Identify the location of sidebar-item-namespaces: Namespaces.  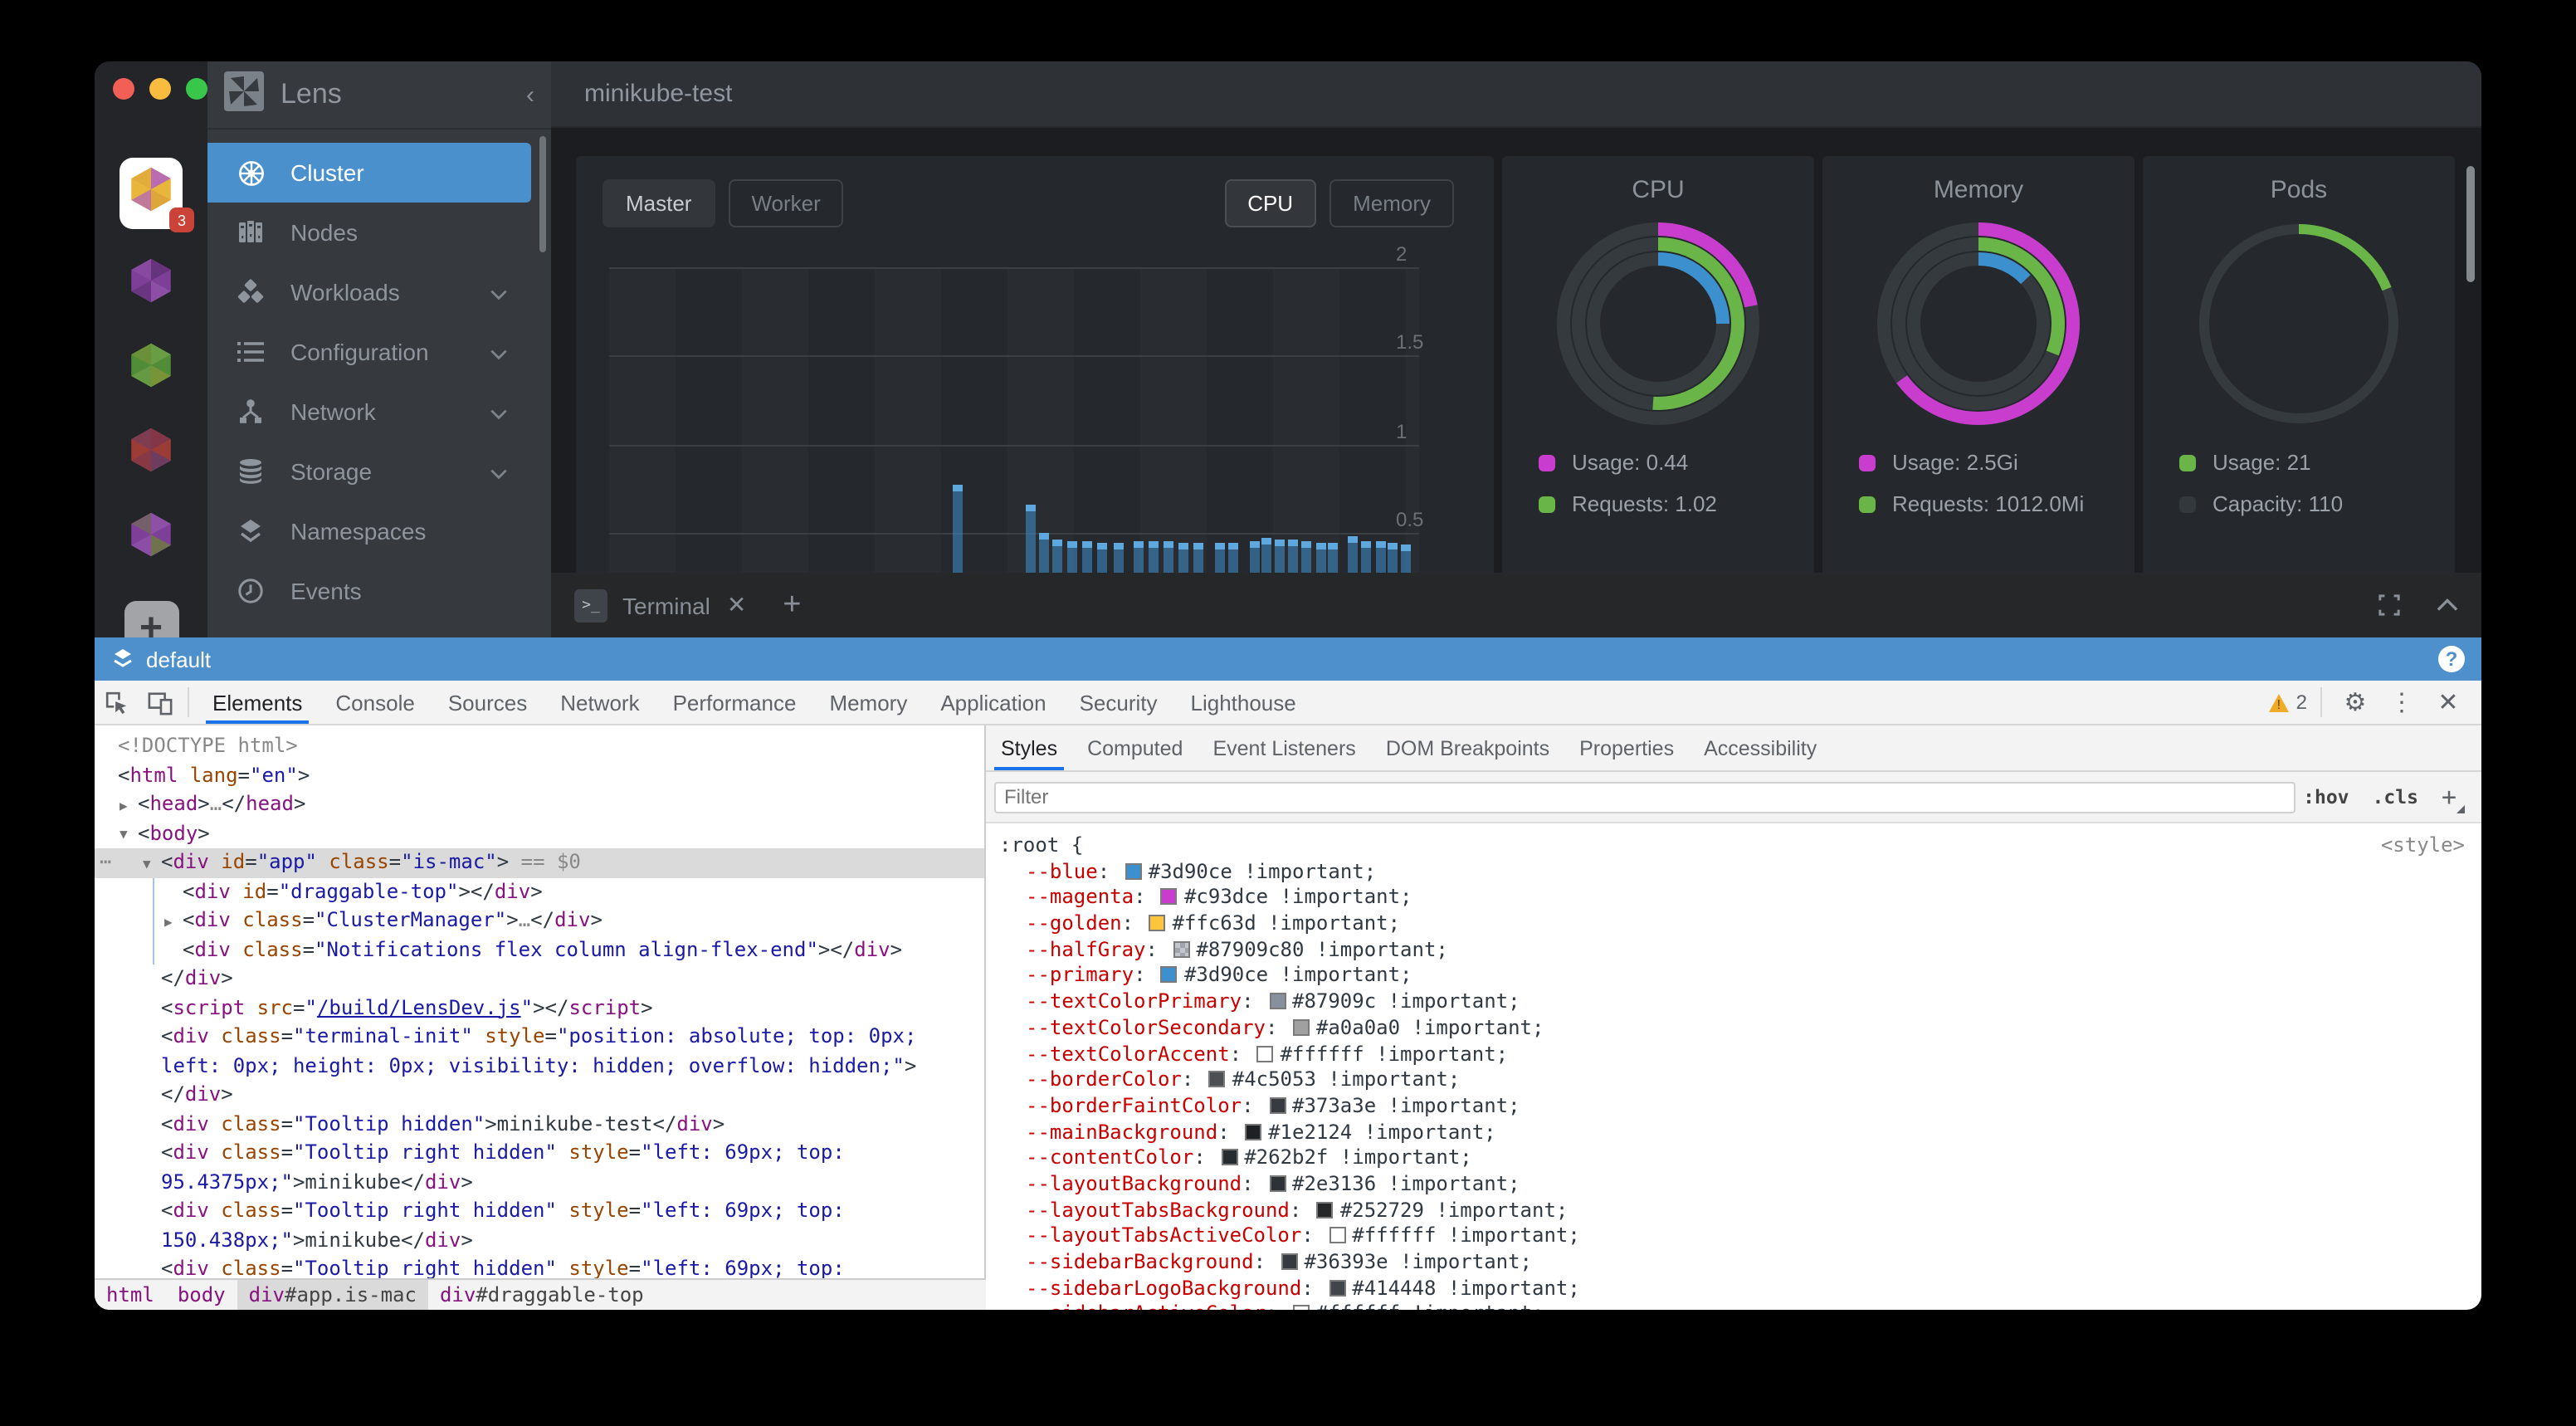
(369, 531).